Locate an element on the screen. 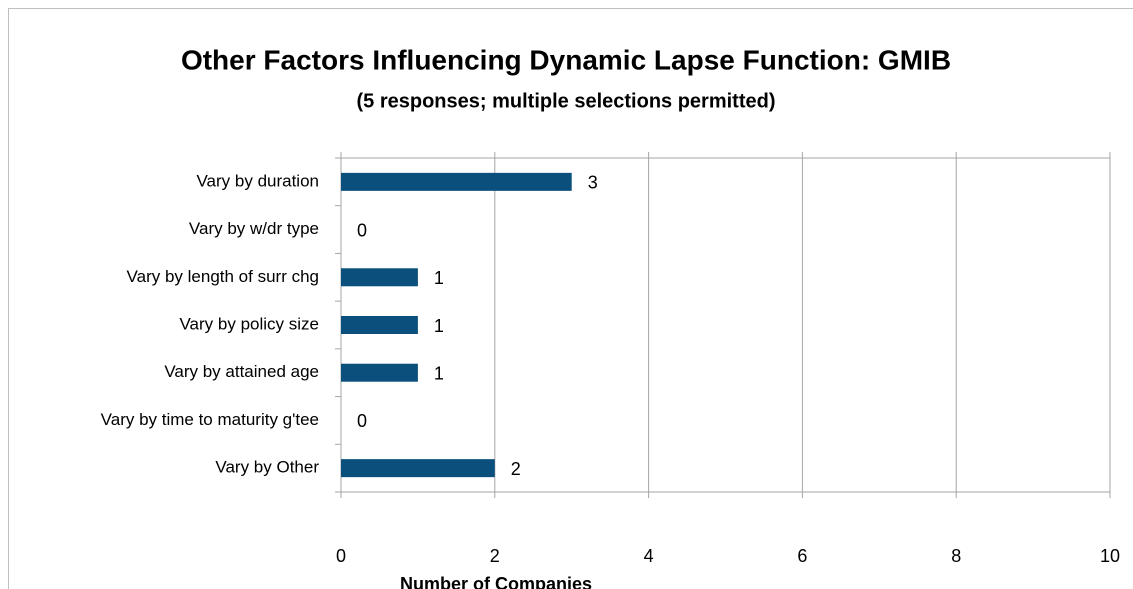 Image resolution: width=1133 pixels, height=589 pixels. x-tick-label: 10 is located at coordinates (1110, 556).